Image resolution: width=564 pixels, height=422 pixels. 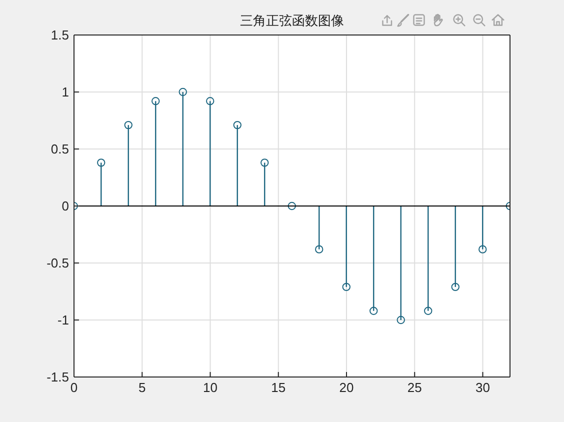 What do you see at coordinates (292, 21) in the screenshot?
I see `chart-title: 三角正弦函数图像` at bounding box center [292, 21].